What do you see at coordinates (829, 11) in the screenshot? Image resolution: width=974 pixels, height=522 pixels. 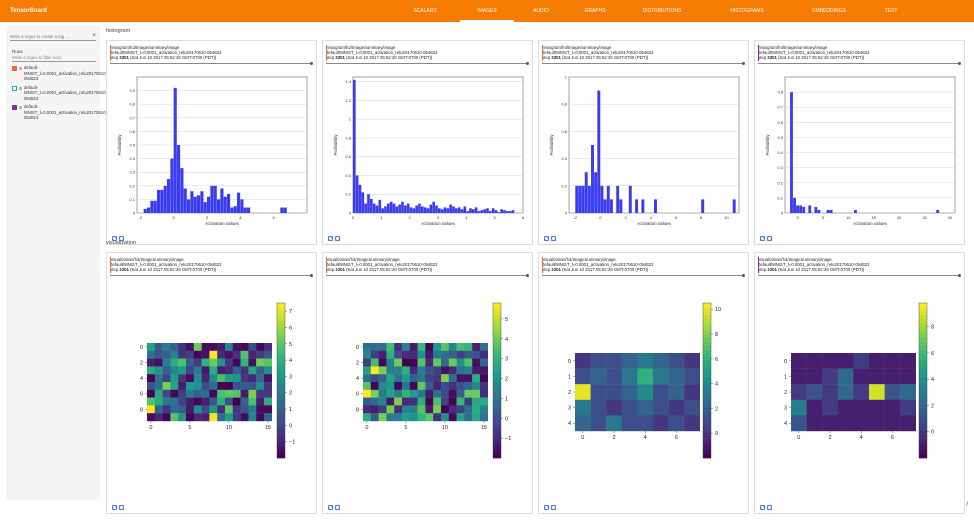 I see `tab-embeddings: EMBEDDINGS` at bounding box center [829, 11].